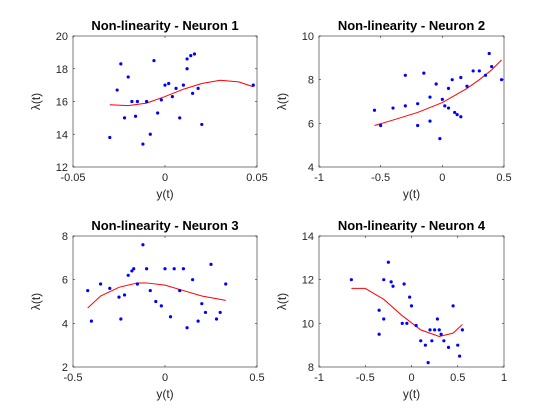  I want to click on y-tick-label: 20, so click(62, 37).